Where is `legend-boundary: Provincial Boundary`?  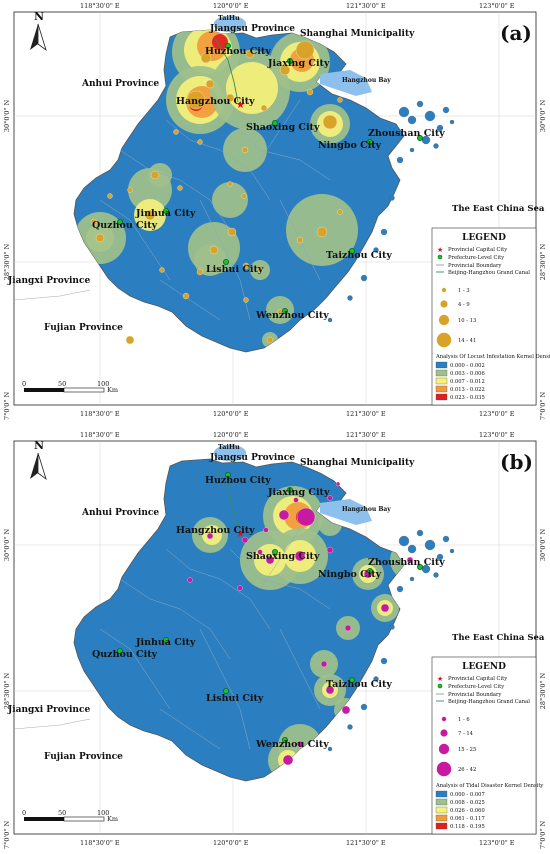 legend-boundary: Provincial Boundary is located at coordinates (474, 695).